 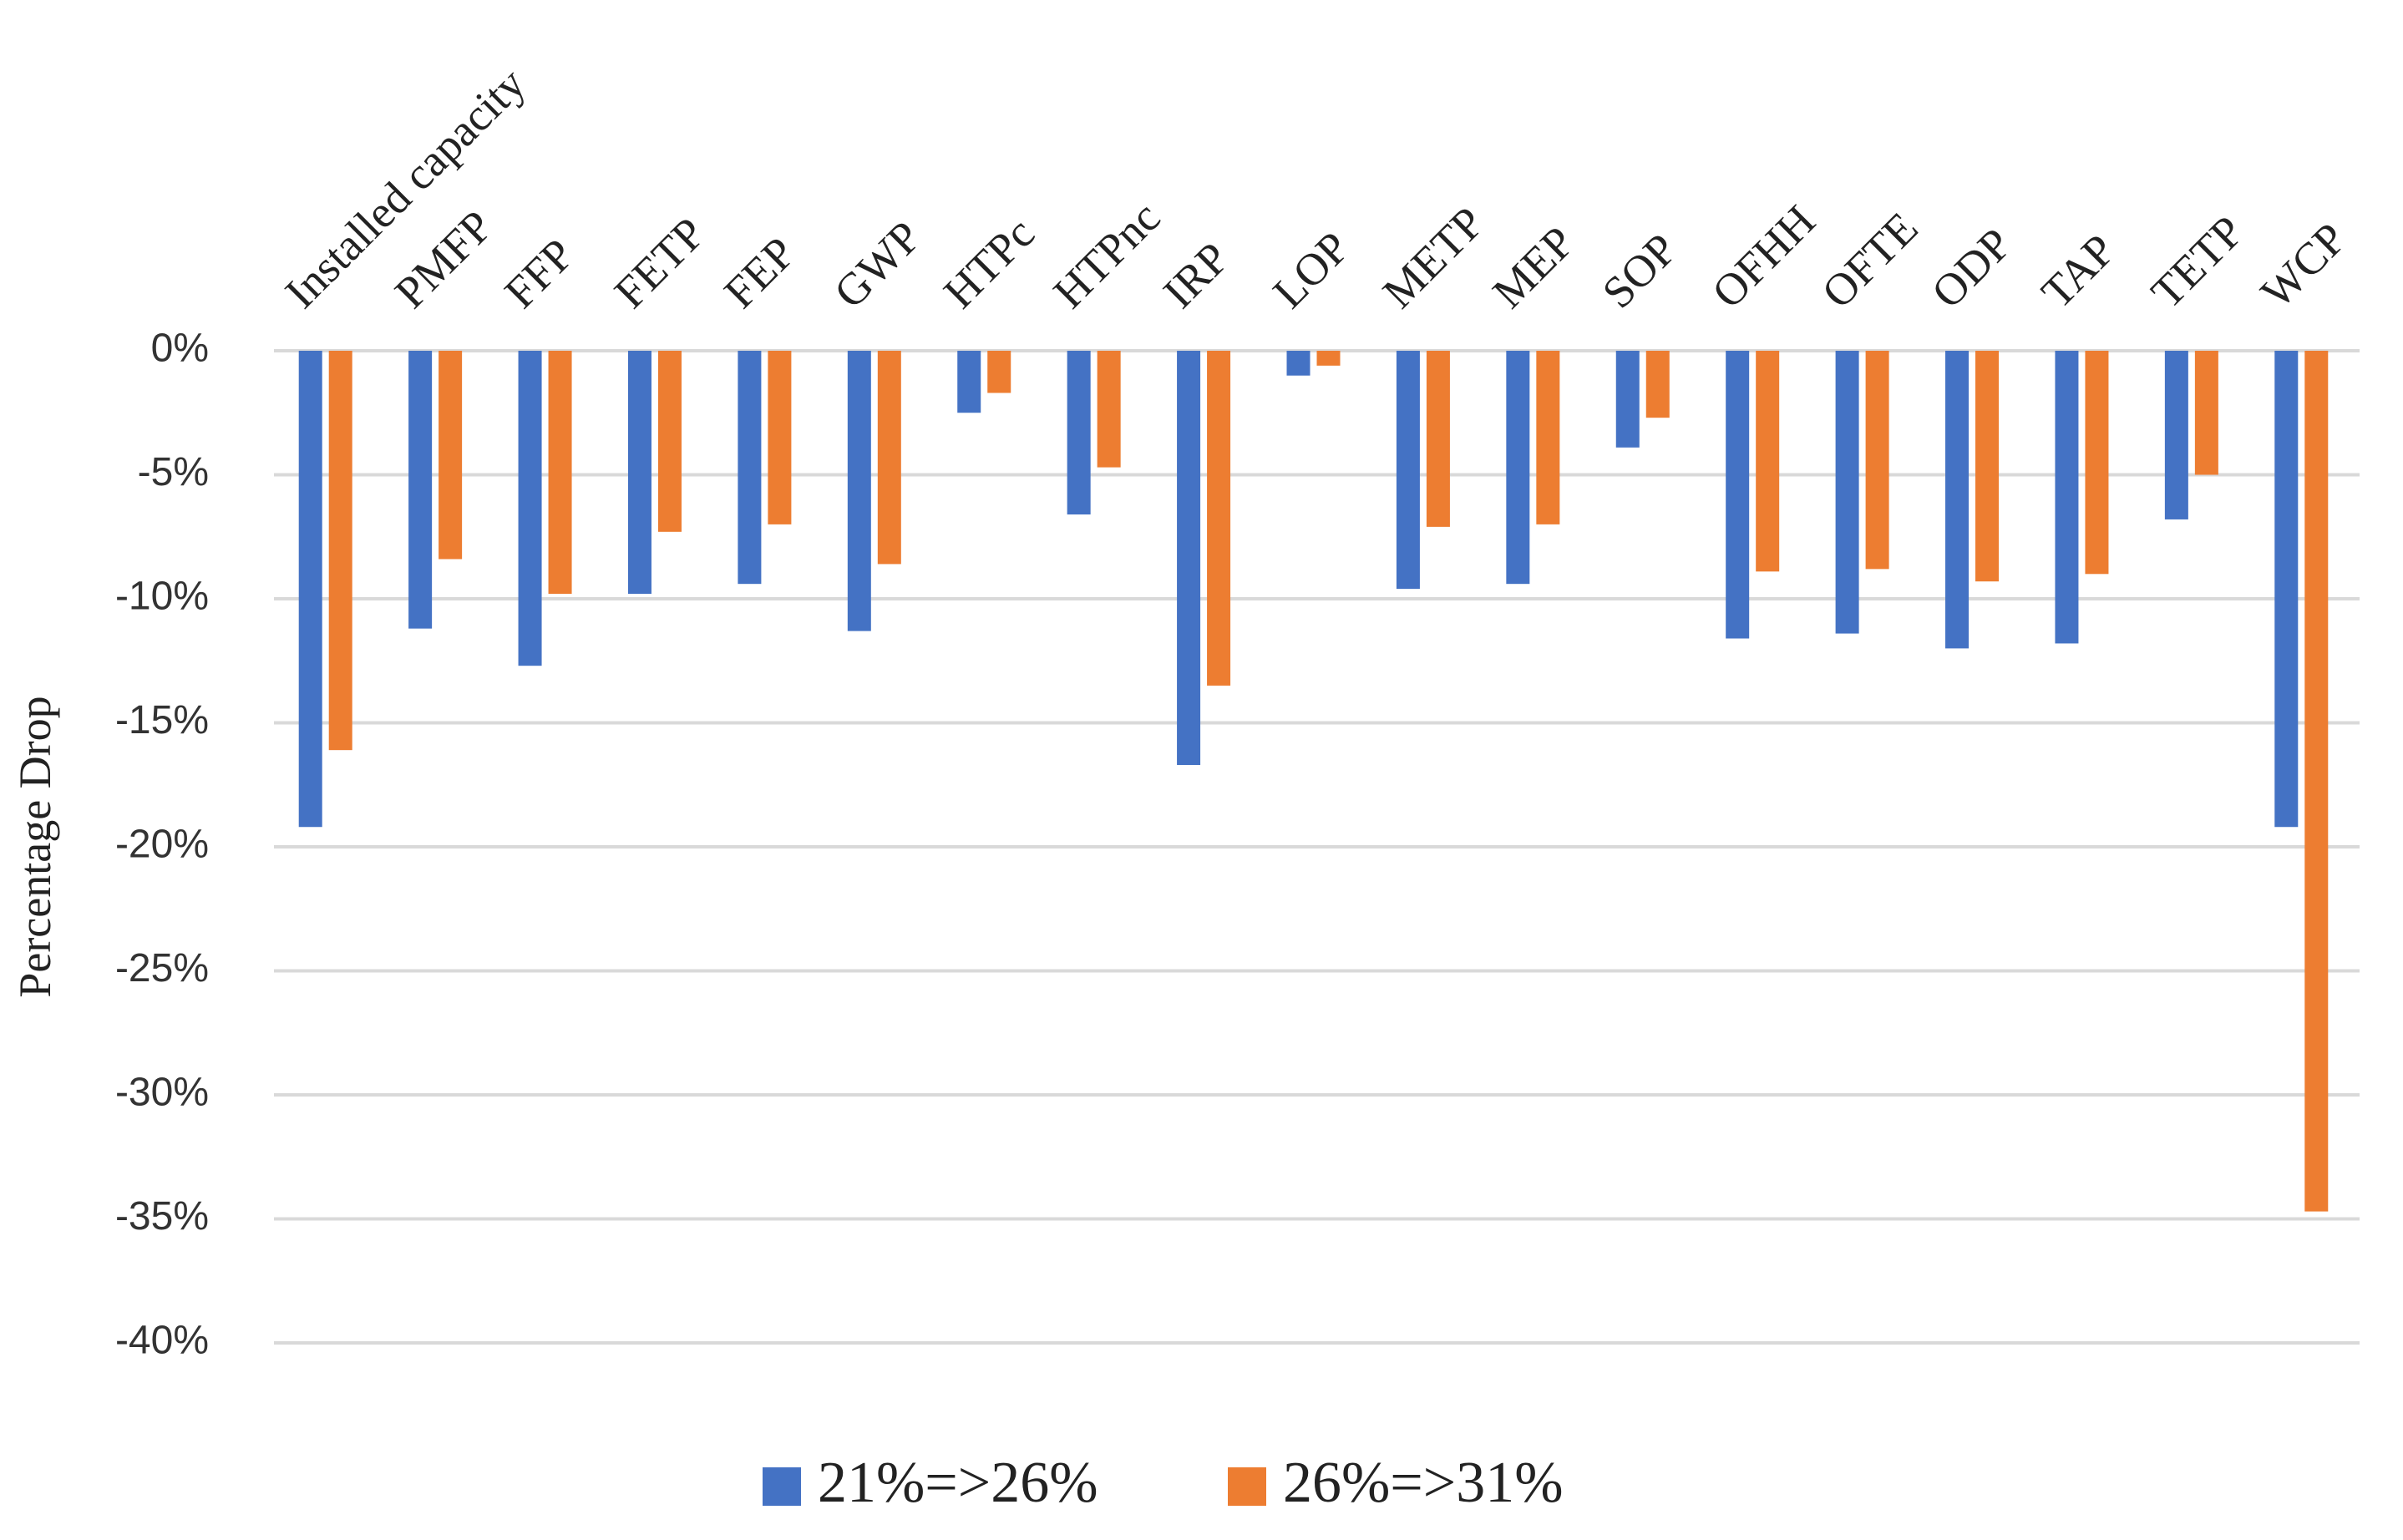 I want to click on x-tick-label: FETP, so click(x=660, y=263).